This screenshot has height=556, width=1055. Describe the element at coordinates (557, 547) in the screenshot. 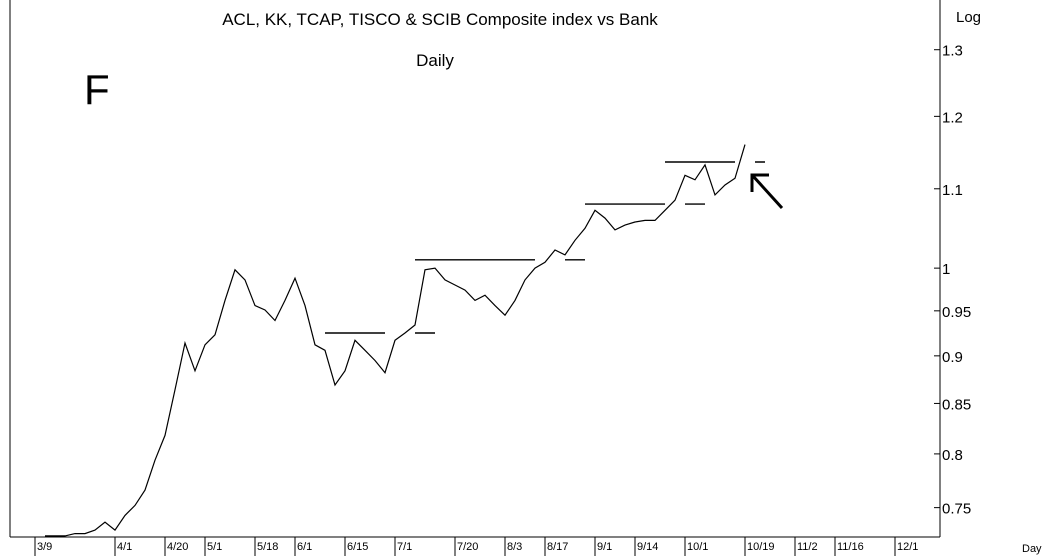

I see `x-tick-label: 8/17` at that location.